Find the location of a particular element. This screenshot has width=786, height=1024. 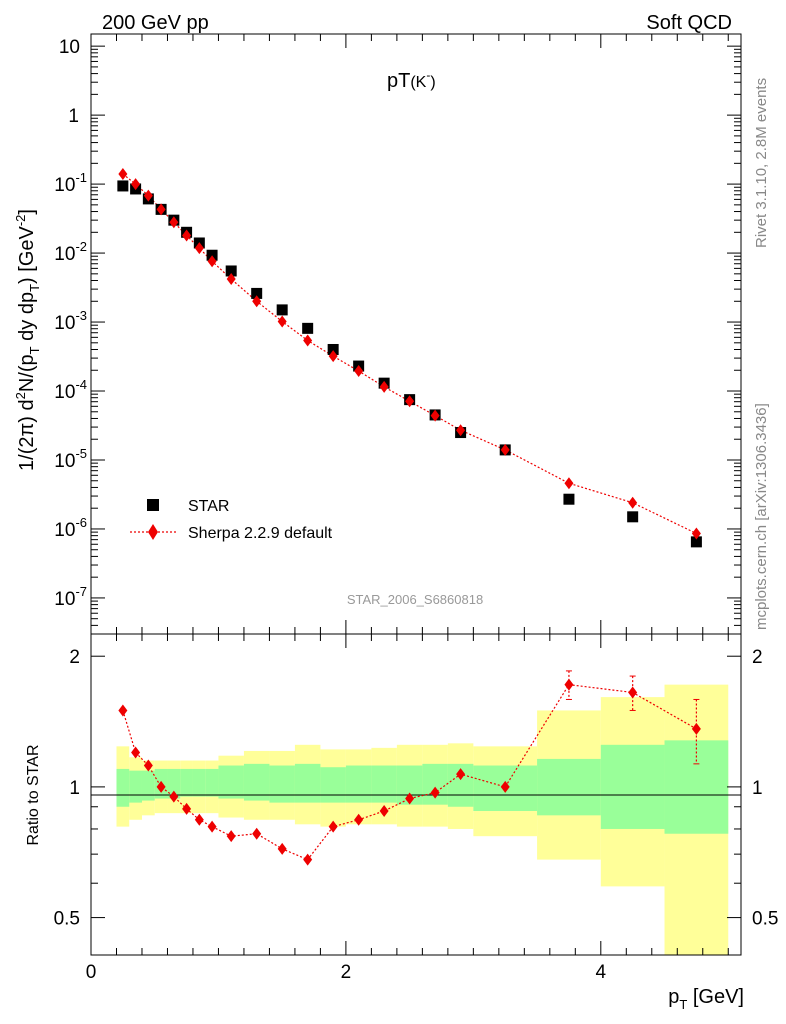

legend-star-label: STAR is located at coordinates (208, 506).